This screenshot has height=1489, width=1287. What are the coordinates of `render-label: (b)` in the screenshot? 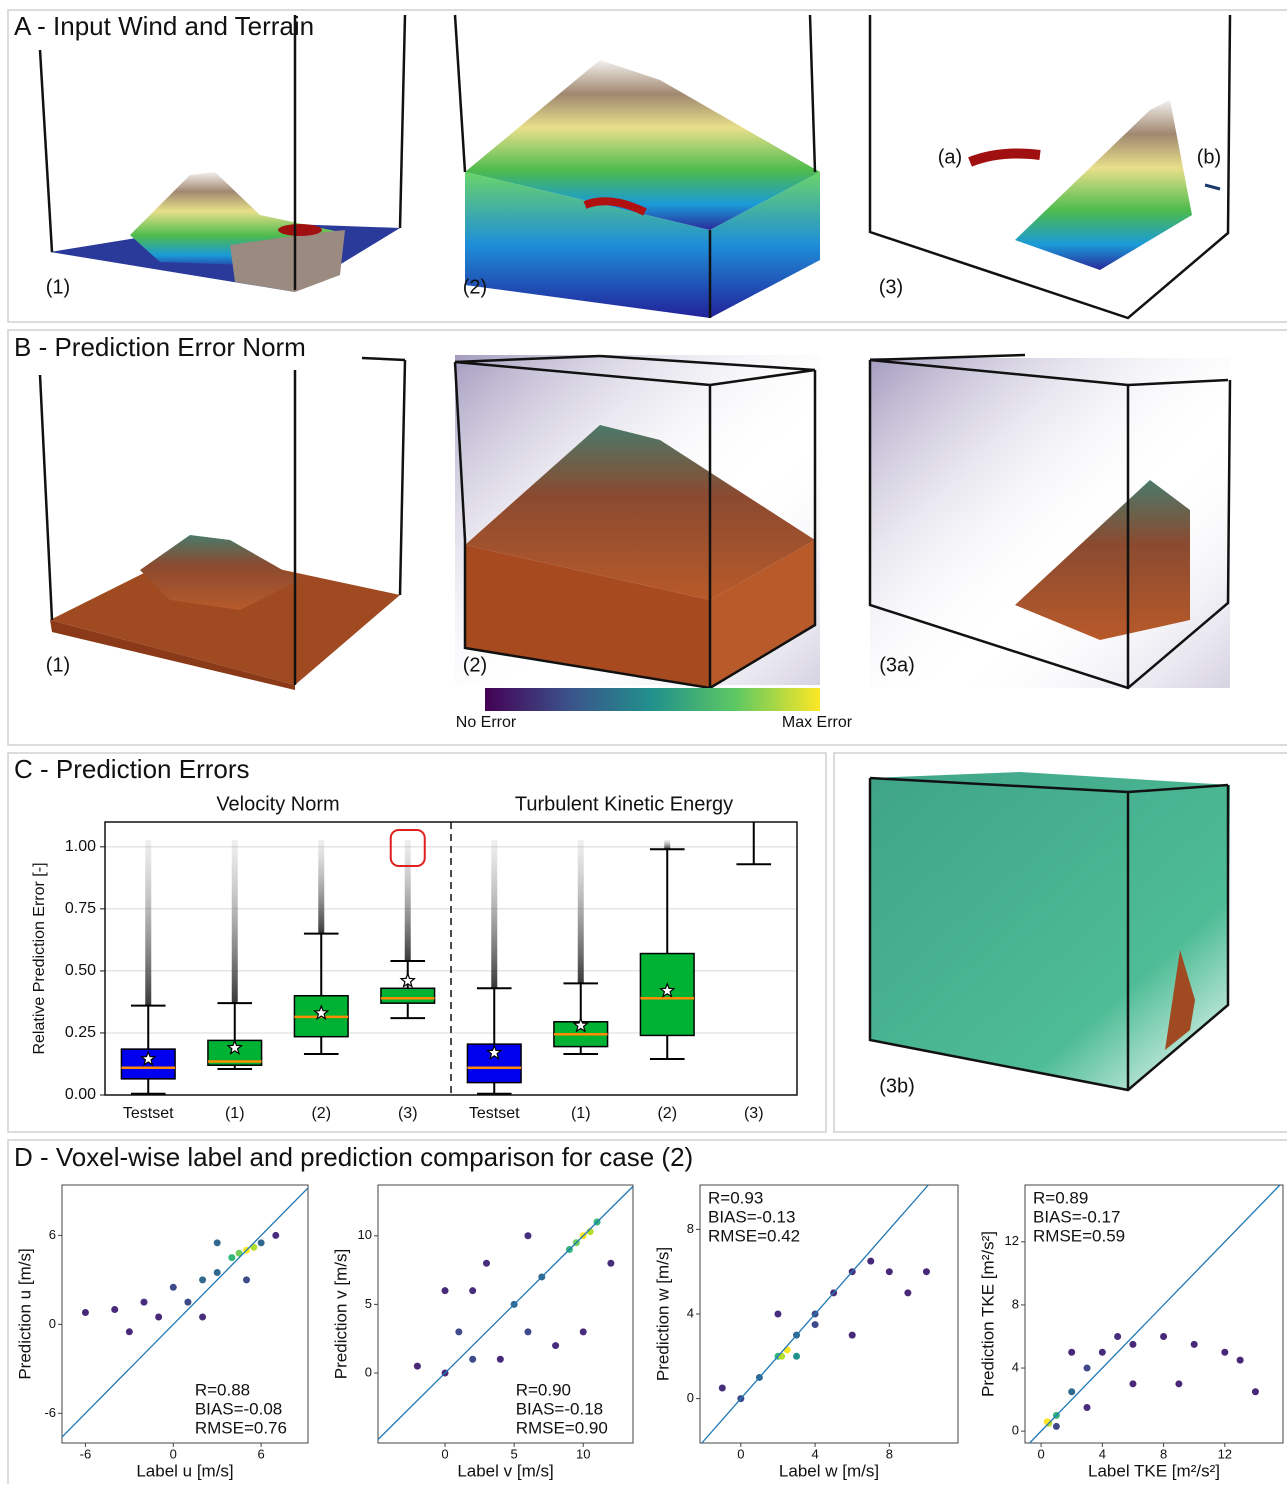 It's located at (1209, 157).